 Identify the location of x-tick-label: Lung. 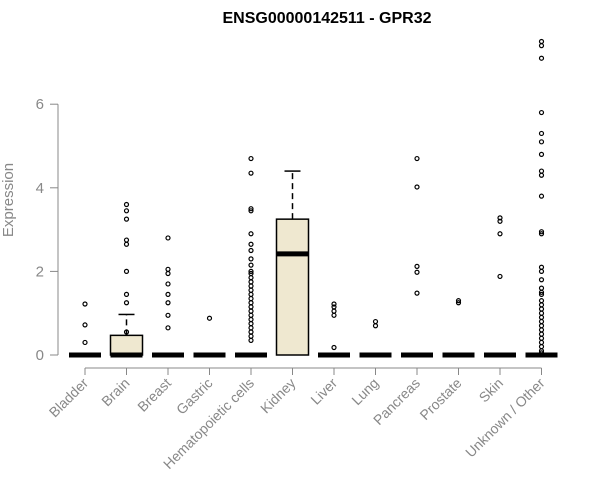
(364, 391).